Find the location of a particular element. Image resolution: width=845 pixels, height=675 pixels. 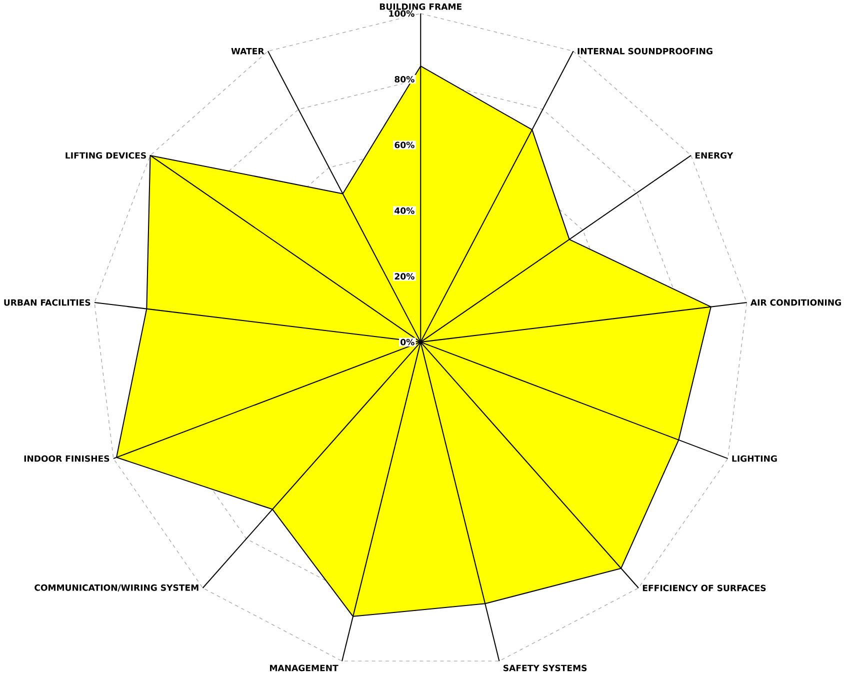

spoke-label: LIGHTING is located at coordinates (754, 459).